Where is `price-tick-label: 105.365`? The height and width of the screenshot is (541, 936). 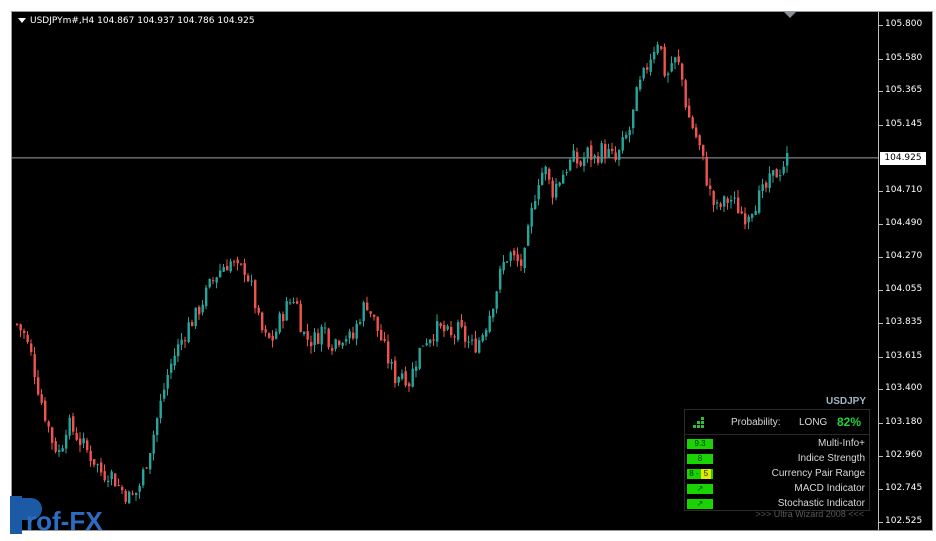 price-tick-label: 105.365 is located at coordinates (904, 90).